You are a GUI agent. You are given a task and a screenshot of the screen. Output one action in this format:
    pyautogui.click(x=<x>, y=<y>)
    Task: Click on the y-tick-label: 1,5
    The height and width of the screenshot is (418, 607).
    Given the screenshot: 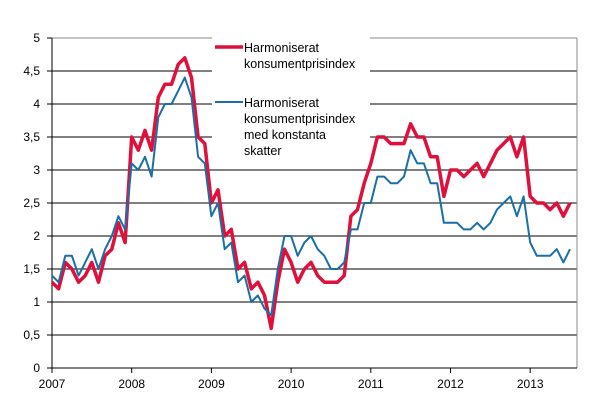 What is the action you would take?
    pyautogui.click(x=31, y=269)
    